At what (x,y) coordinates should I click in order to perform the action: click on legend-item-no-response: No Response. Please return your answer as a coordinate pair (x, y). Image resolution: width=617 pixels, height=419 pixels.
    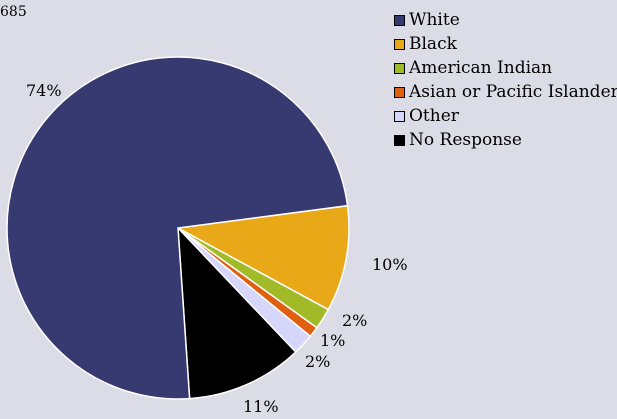
    Looking at the image, I should click on (505, 140).